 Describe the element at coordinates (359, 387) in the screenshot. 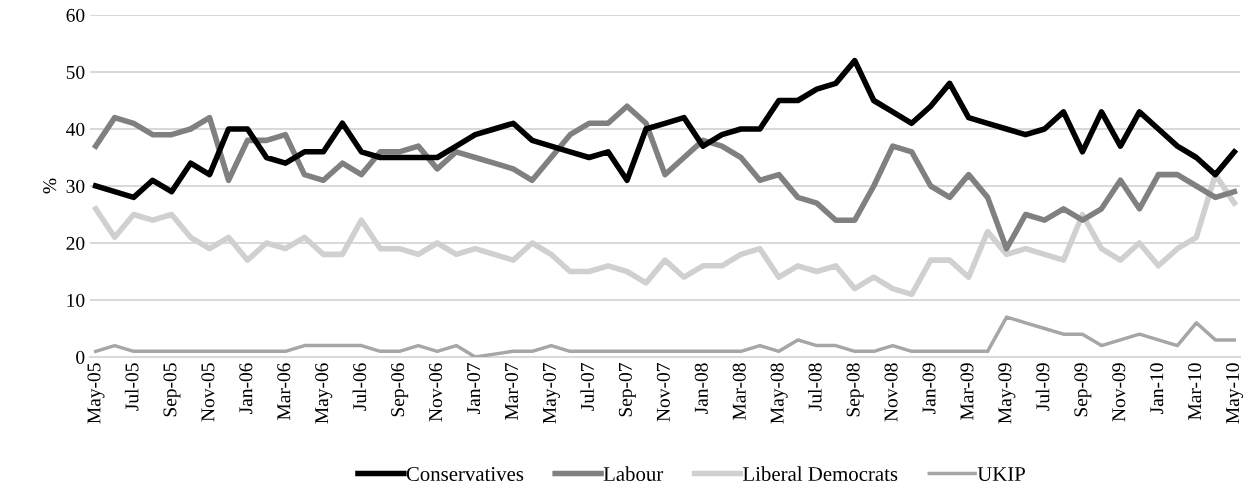

I see `x-tick-label: Jul-06` at that location.